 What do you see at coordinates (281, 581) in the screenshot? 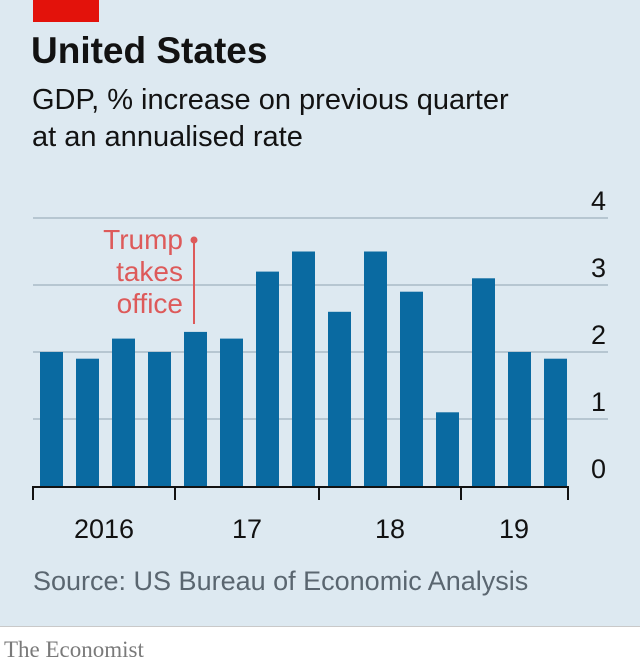
I see `source-note: Source: US Bureau of Economic Analysis` at bounding box center [281, 581].